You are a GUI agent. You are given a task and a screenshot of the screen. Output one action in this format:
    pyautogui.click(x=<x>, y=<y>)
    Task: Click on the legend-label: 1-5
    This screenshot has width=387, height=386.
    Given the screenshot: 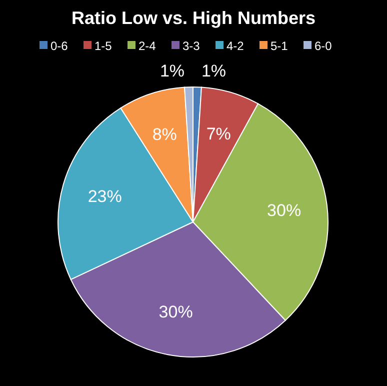 What is the action you would take?
    pyautogui.click(x=103, y=46)
    